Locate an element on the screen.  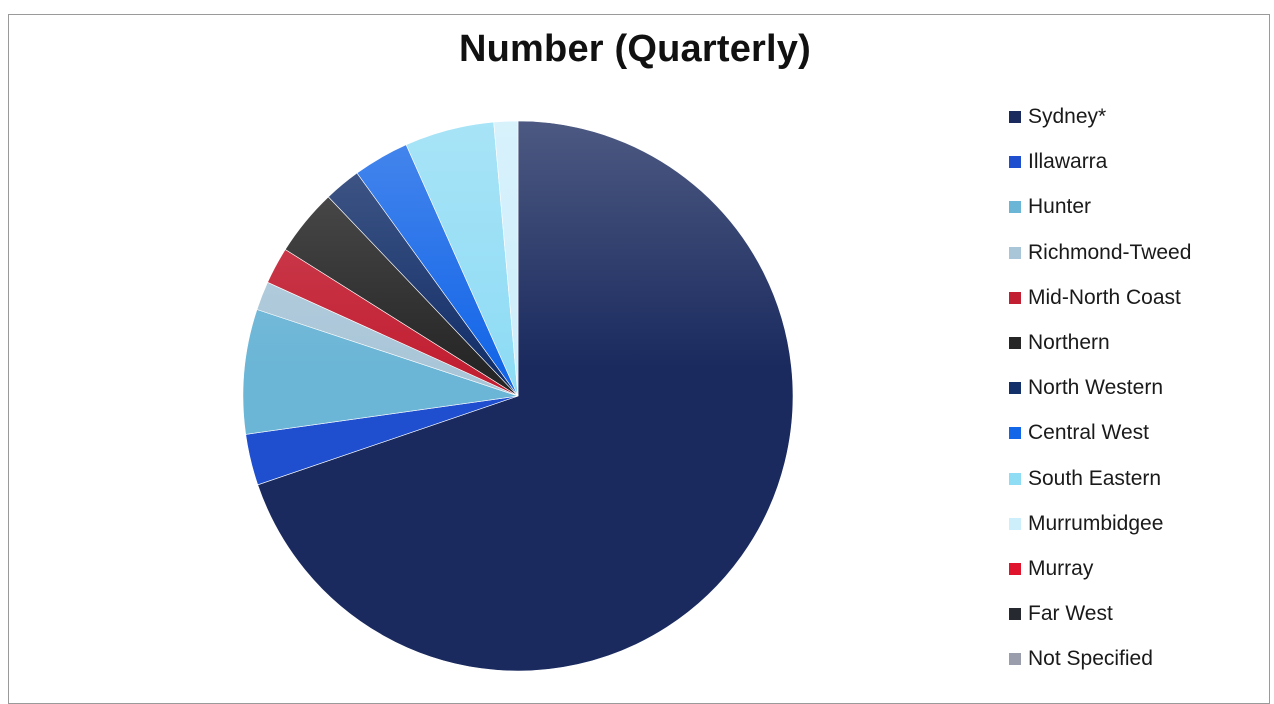
legend-item-murrumbidgee: Murrumbidgee is located at coordinates (1086, 524).